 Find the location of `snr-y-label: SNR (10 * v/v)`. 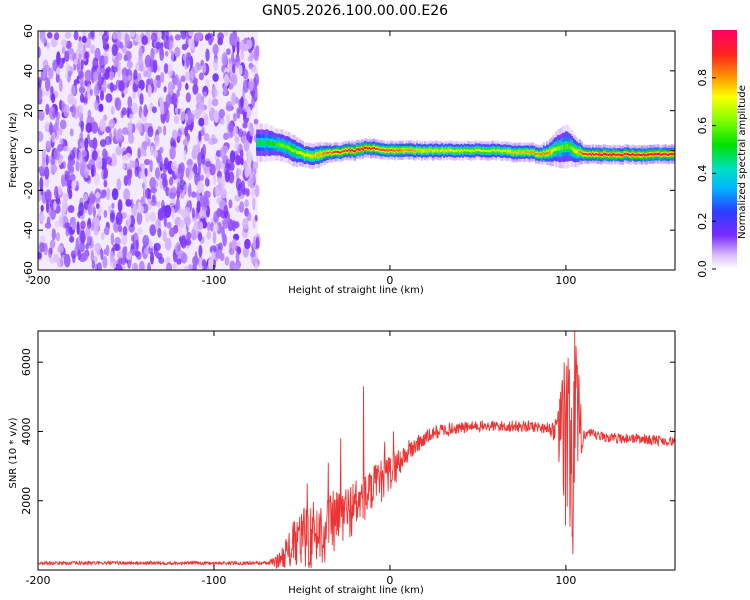

snr-y-label: SNR (10 * v/v) is located at coordinates (13, 452).